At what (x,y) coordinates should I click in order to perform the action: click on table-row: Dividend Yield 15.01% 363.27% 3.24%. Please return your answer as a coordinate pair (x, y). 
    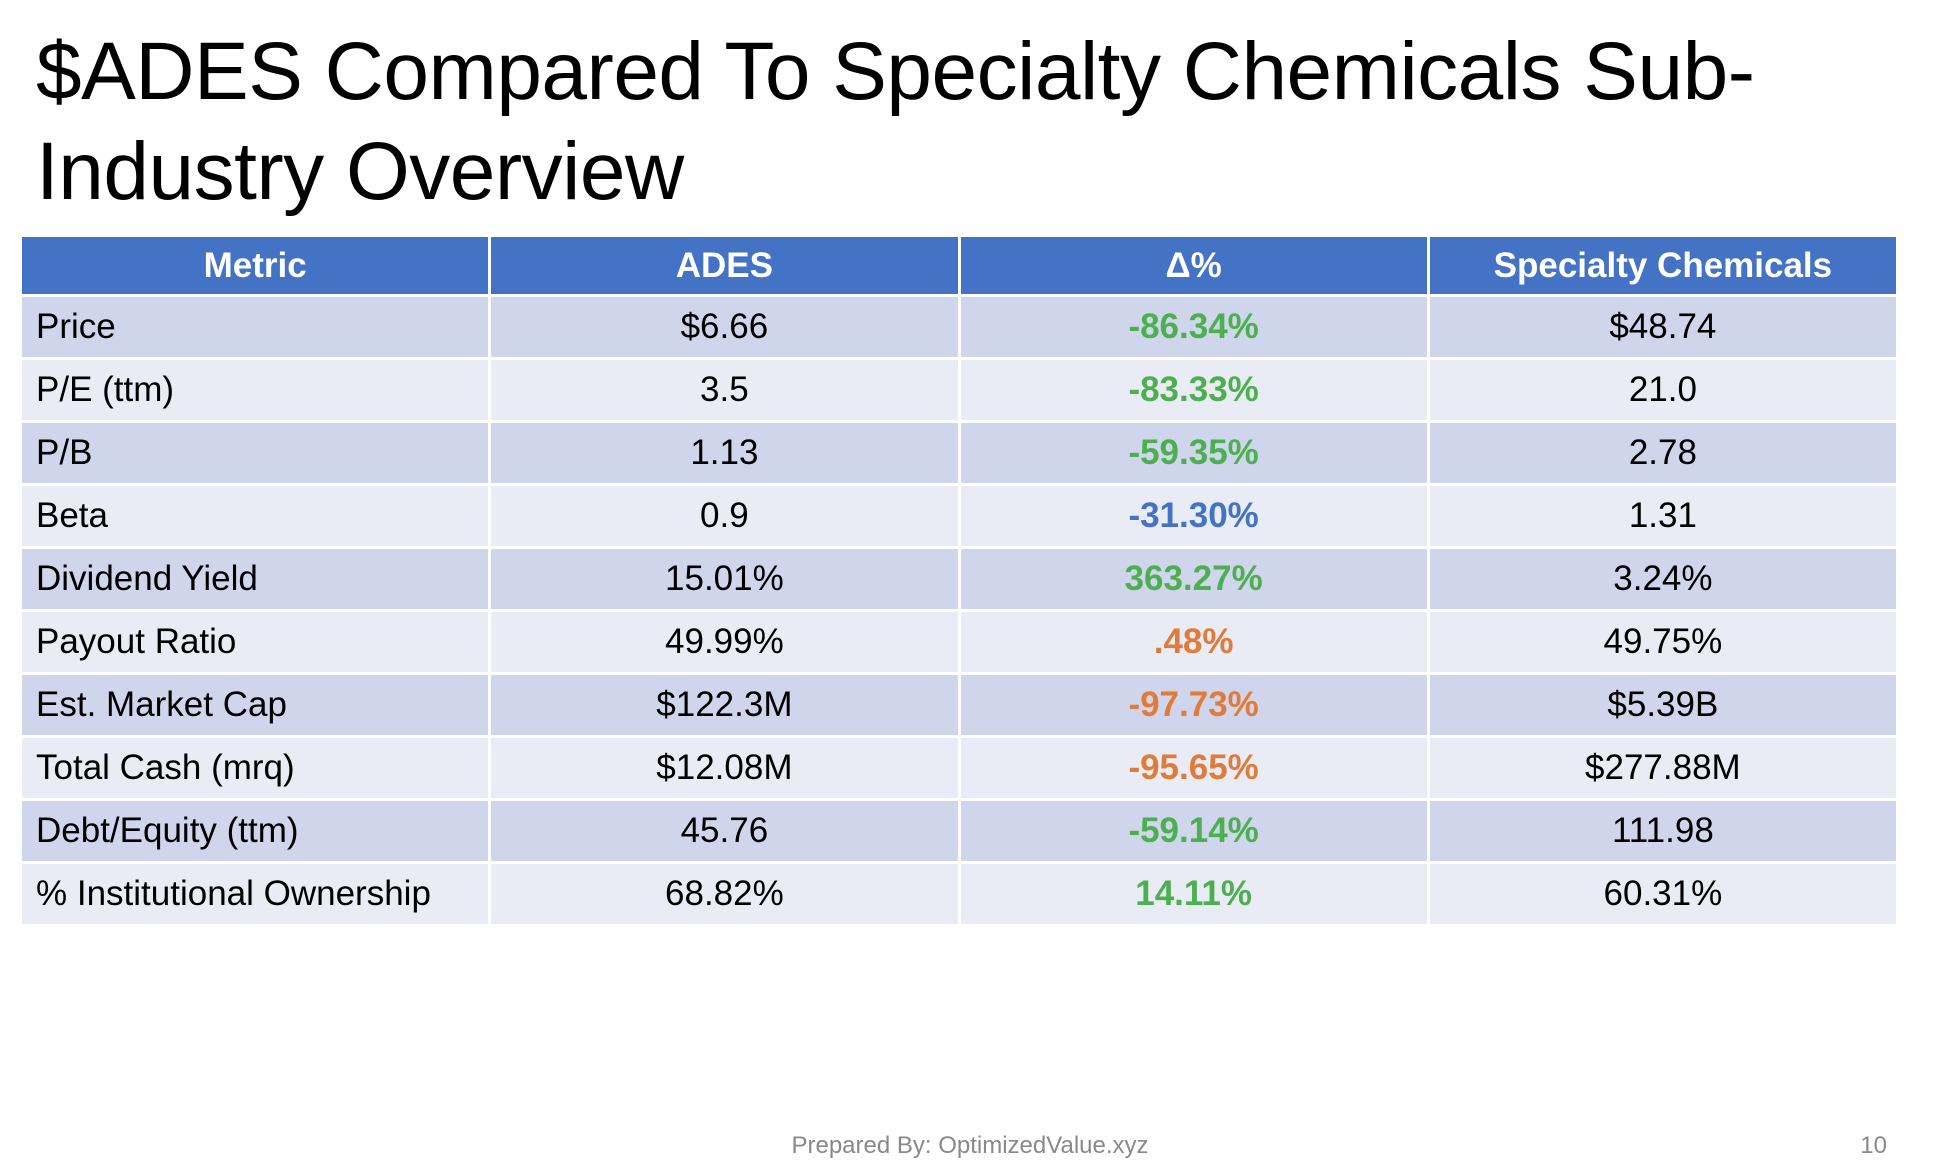
    Looking at the image, I should click on (959, 579).